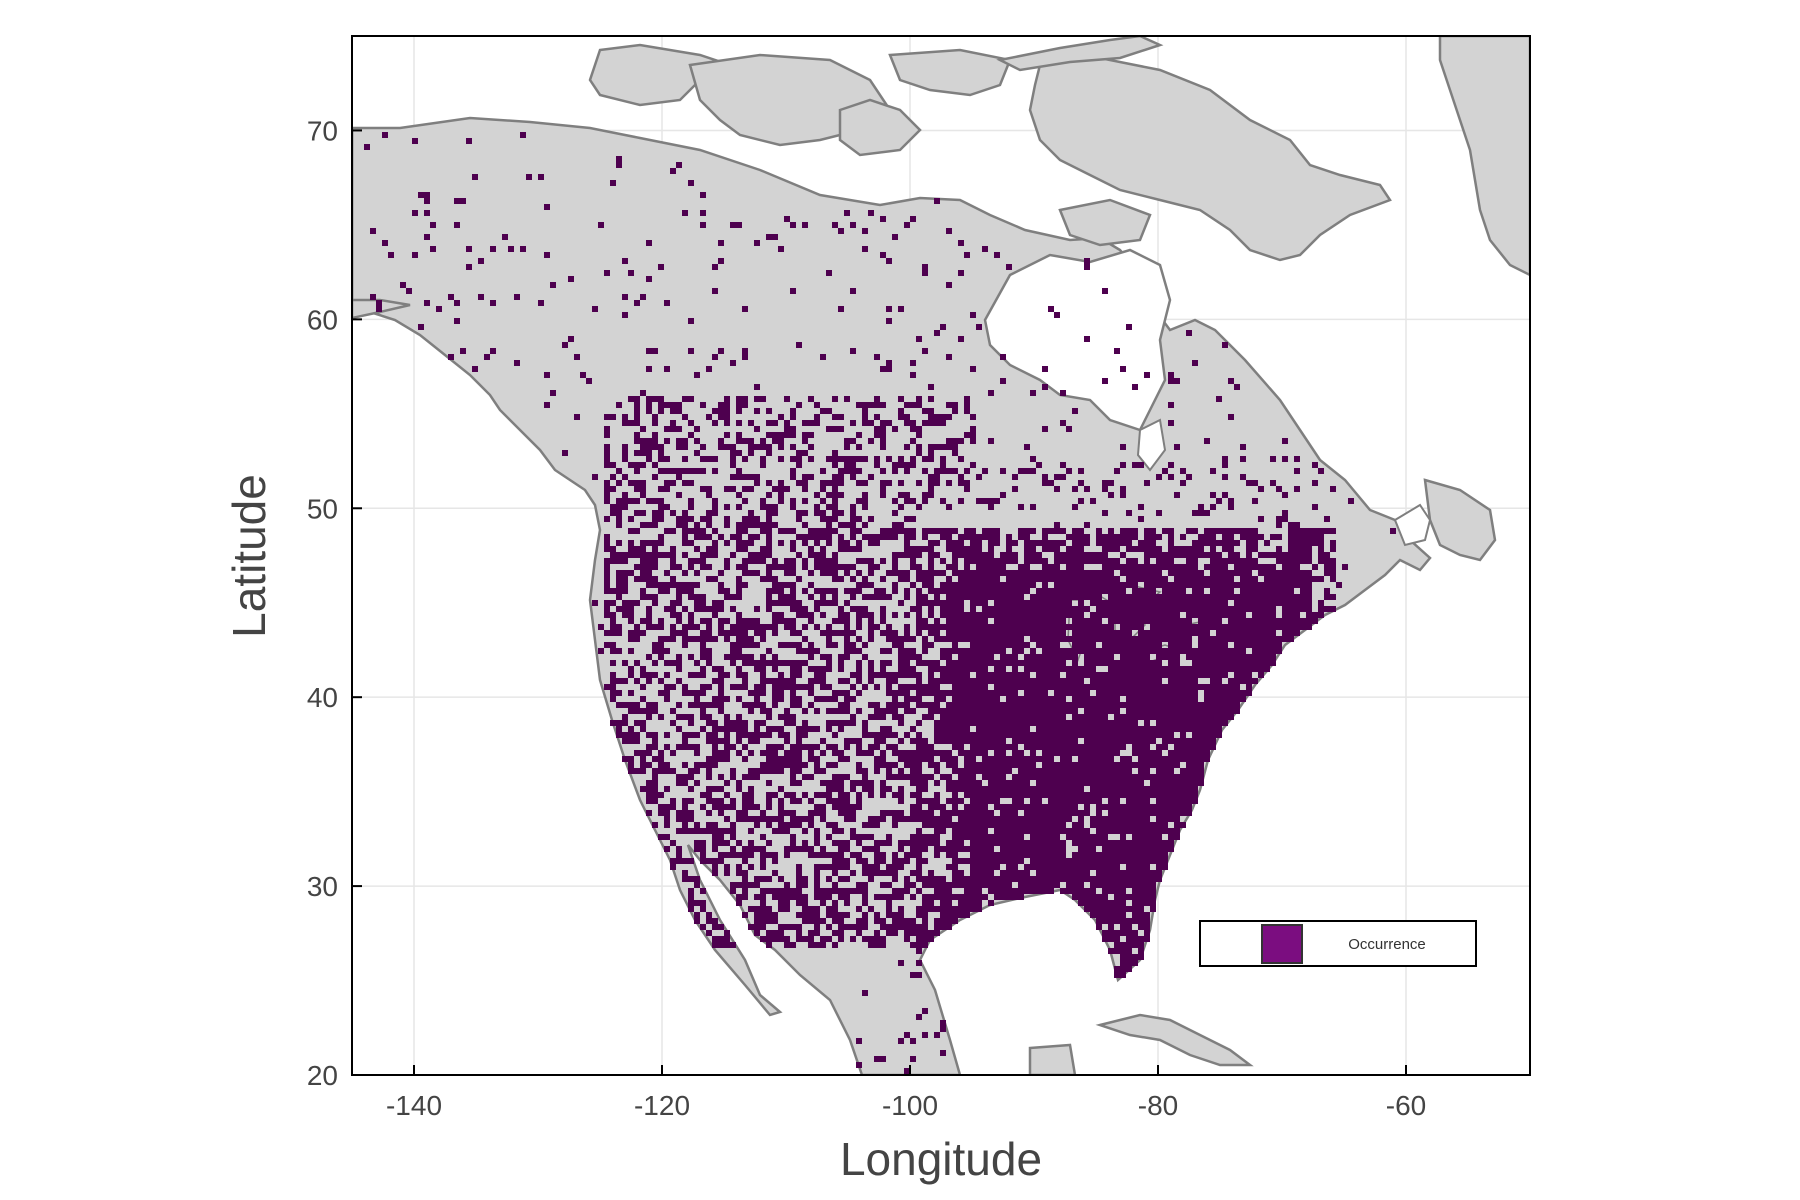 The image size is (1800, 1200). Describe the element at coordinates (1077, 340) in the screenshot. I see `hudson-bay` at that location.